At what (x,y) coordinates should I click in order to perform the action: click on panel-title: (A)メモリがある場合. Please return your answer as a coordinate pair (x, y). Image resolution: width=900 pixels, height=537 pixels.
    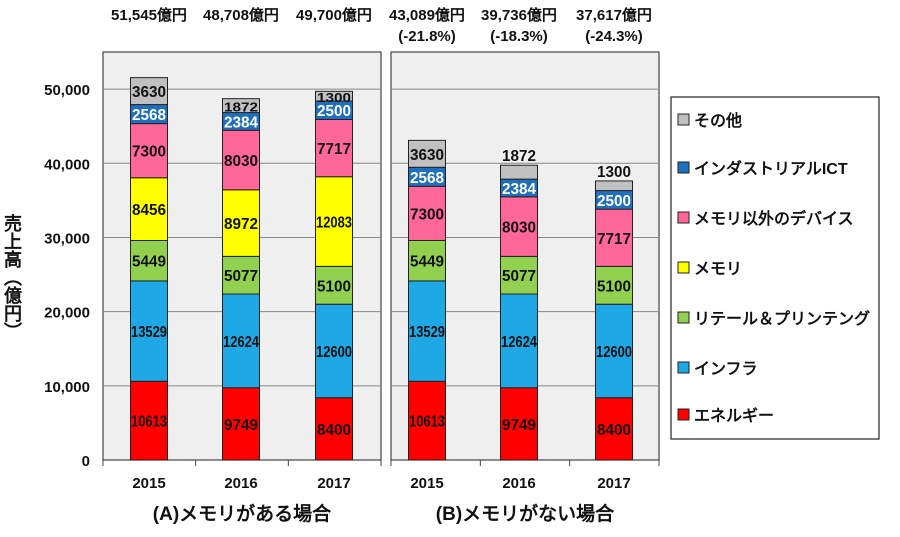
    Looking at the image, I should click on (242, 513).